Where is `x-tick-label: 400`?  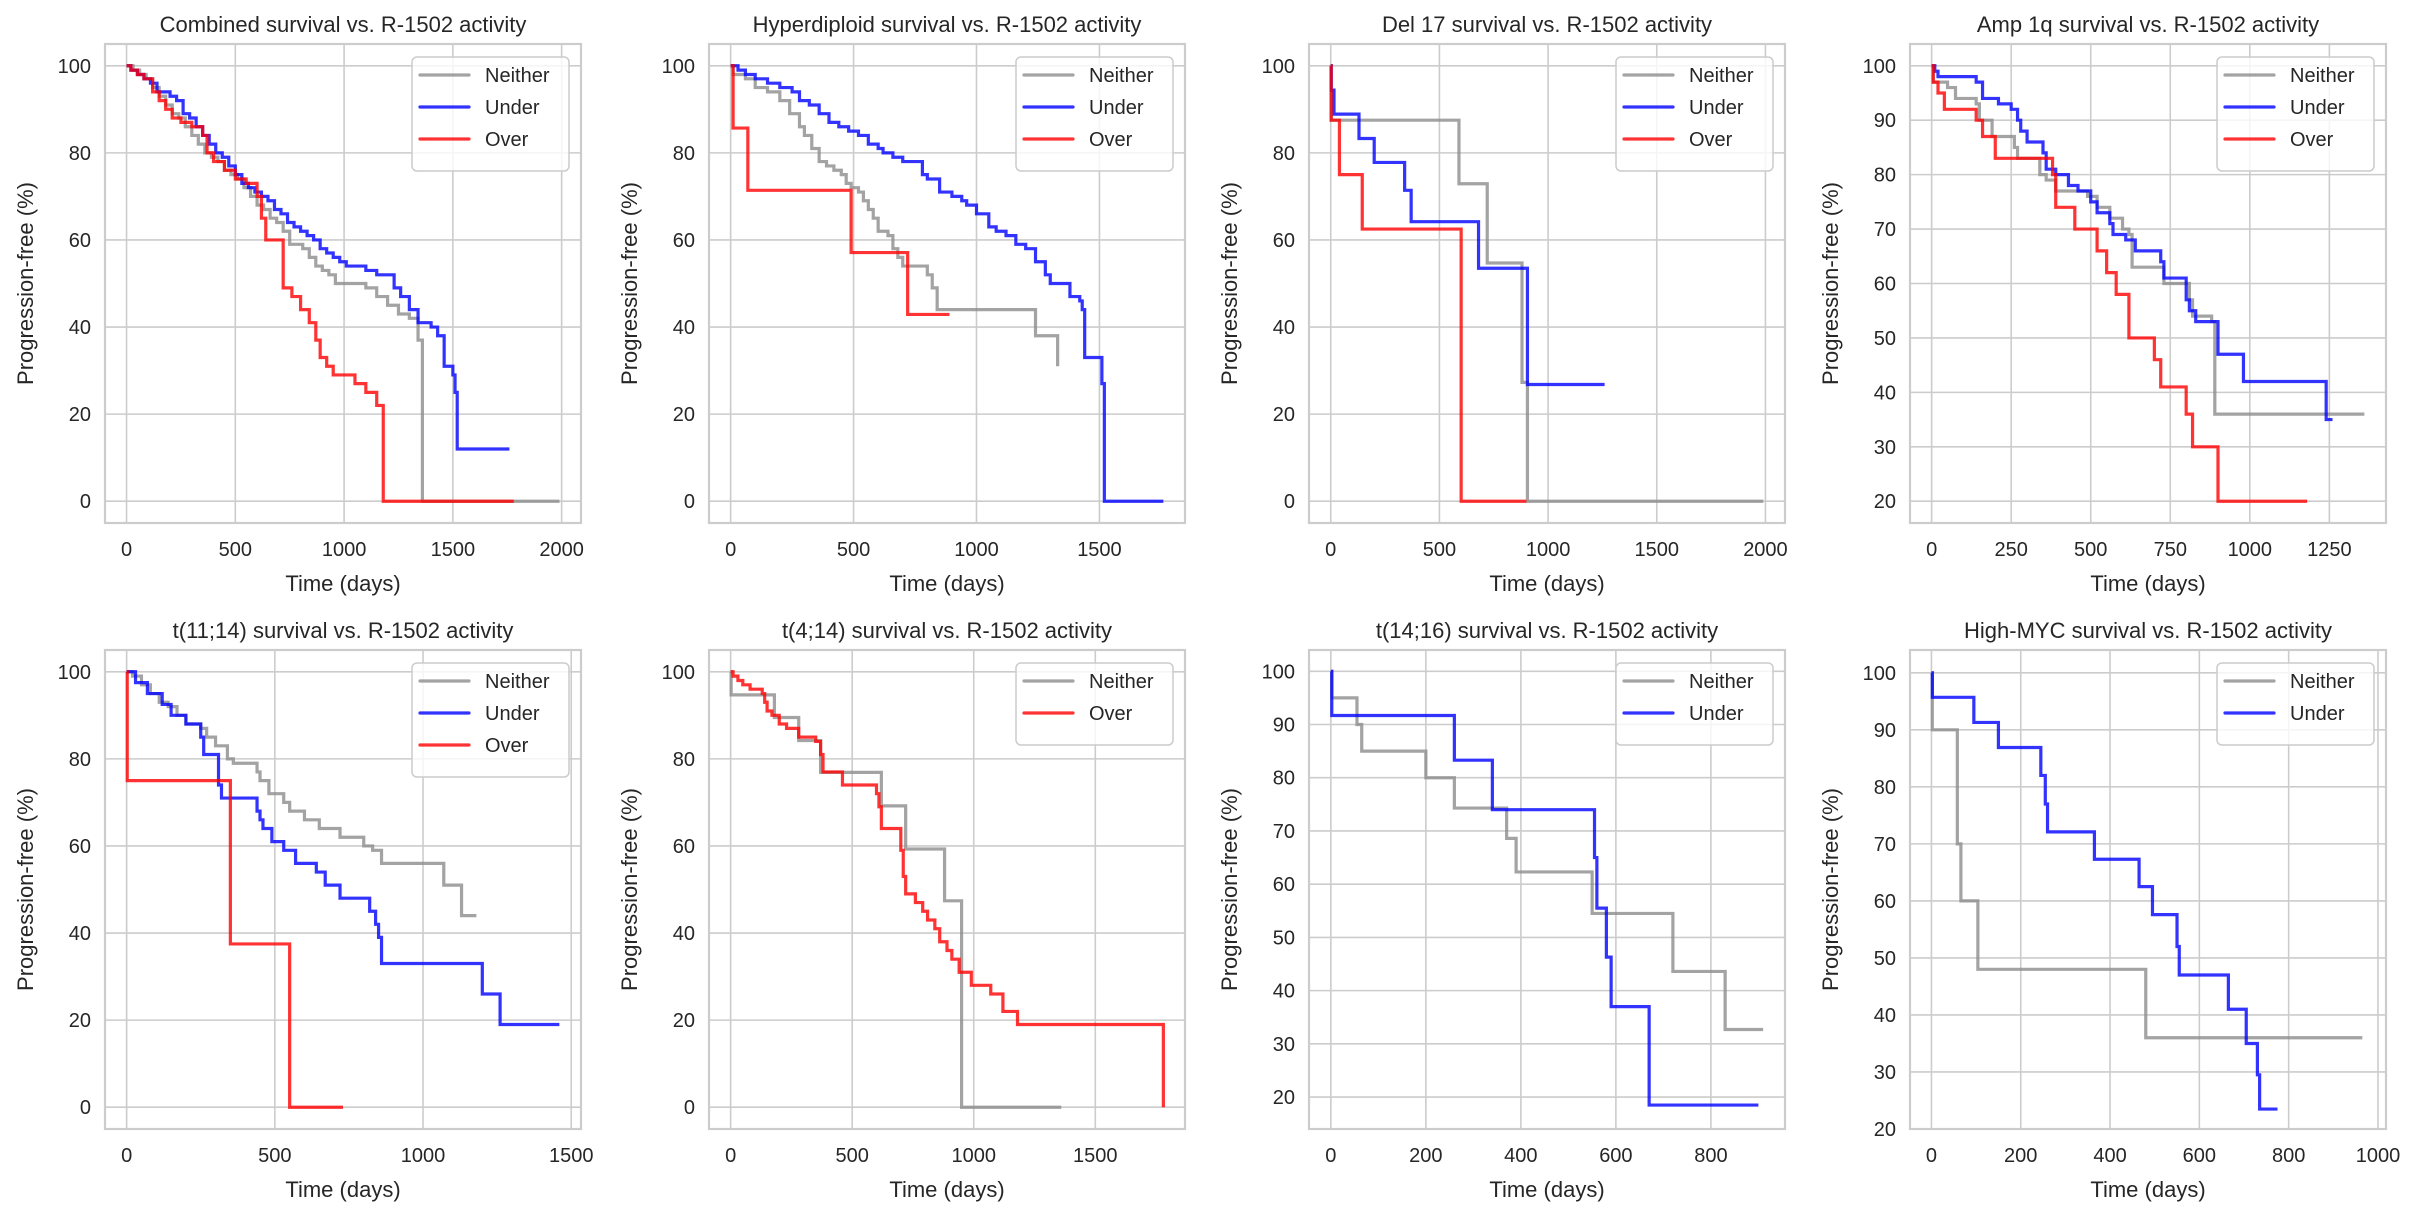
x-tick-label: 400 is located at coordinates (2109, 1156).